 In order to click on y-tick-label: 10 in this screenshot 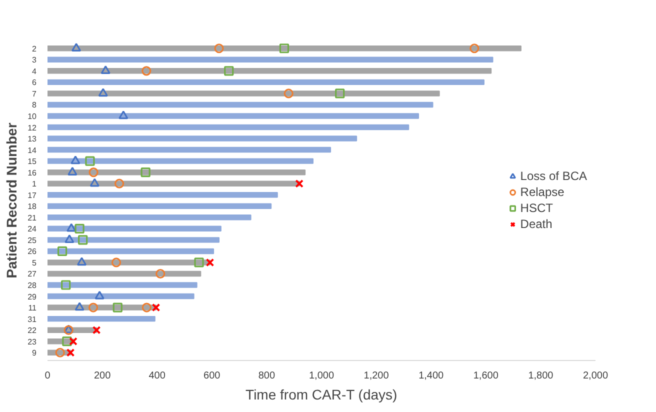, I will do `click(33, 116)`.